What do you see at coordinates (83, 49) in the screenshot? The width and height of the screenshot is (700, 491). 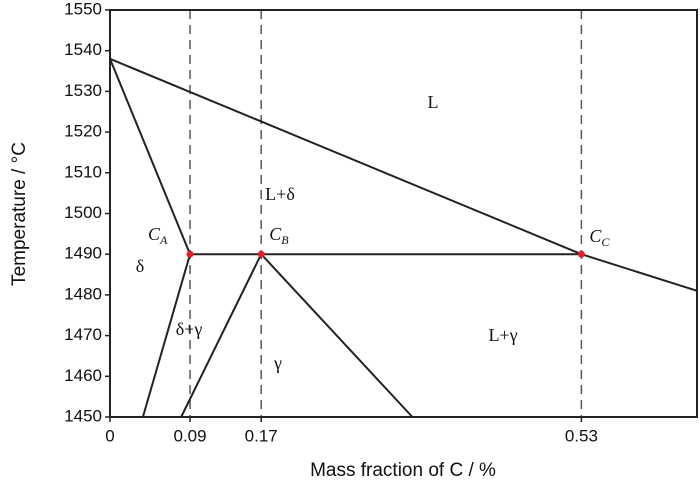 I see `y-tick-label: 1540` at bounding box center [83, 49].